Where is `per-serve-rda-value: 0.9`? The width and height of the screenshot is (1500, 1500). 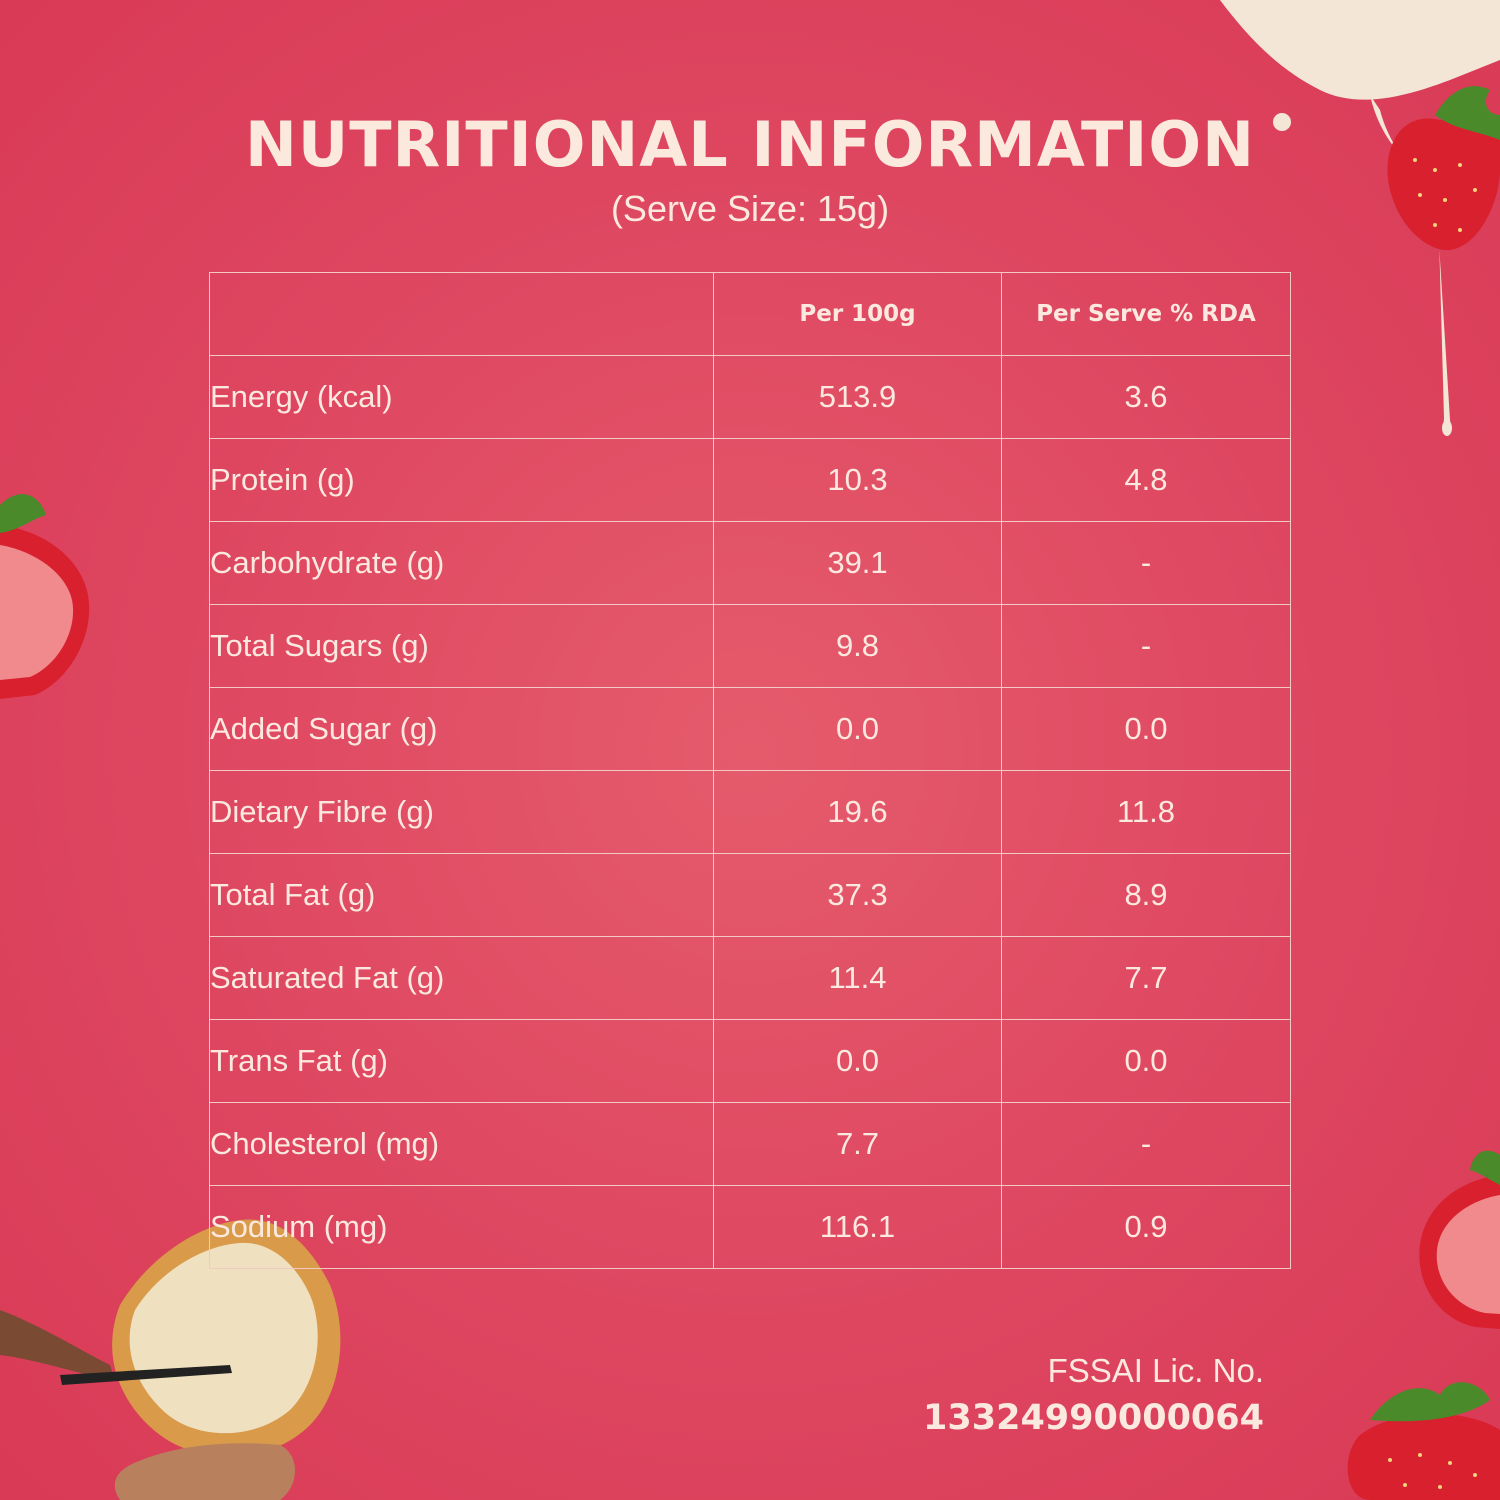 per-serve-rda-value: 0.9 is located at coordinates (1146, 1227).